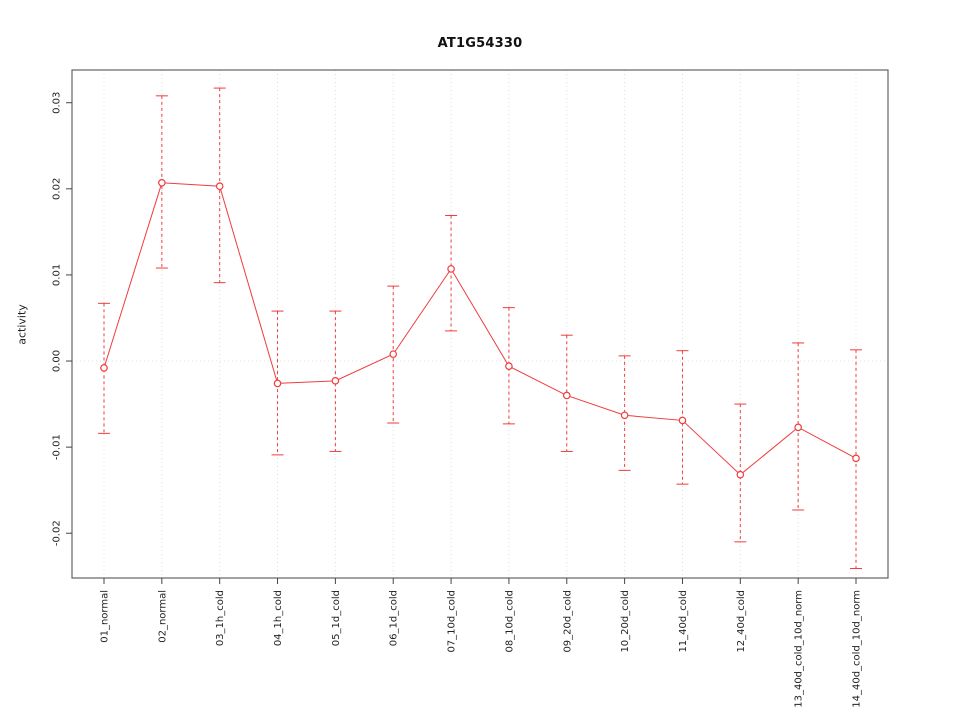 This screenshot has height=720, width=960. What do you see at coordinates (336, 618) in the screenshot?
I see `x-tick-label: 05_1d_cold` at bounding box center [336, 618].